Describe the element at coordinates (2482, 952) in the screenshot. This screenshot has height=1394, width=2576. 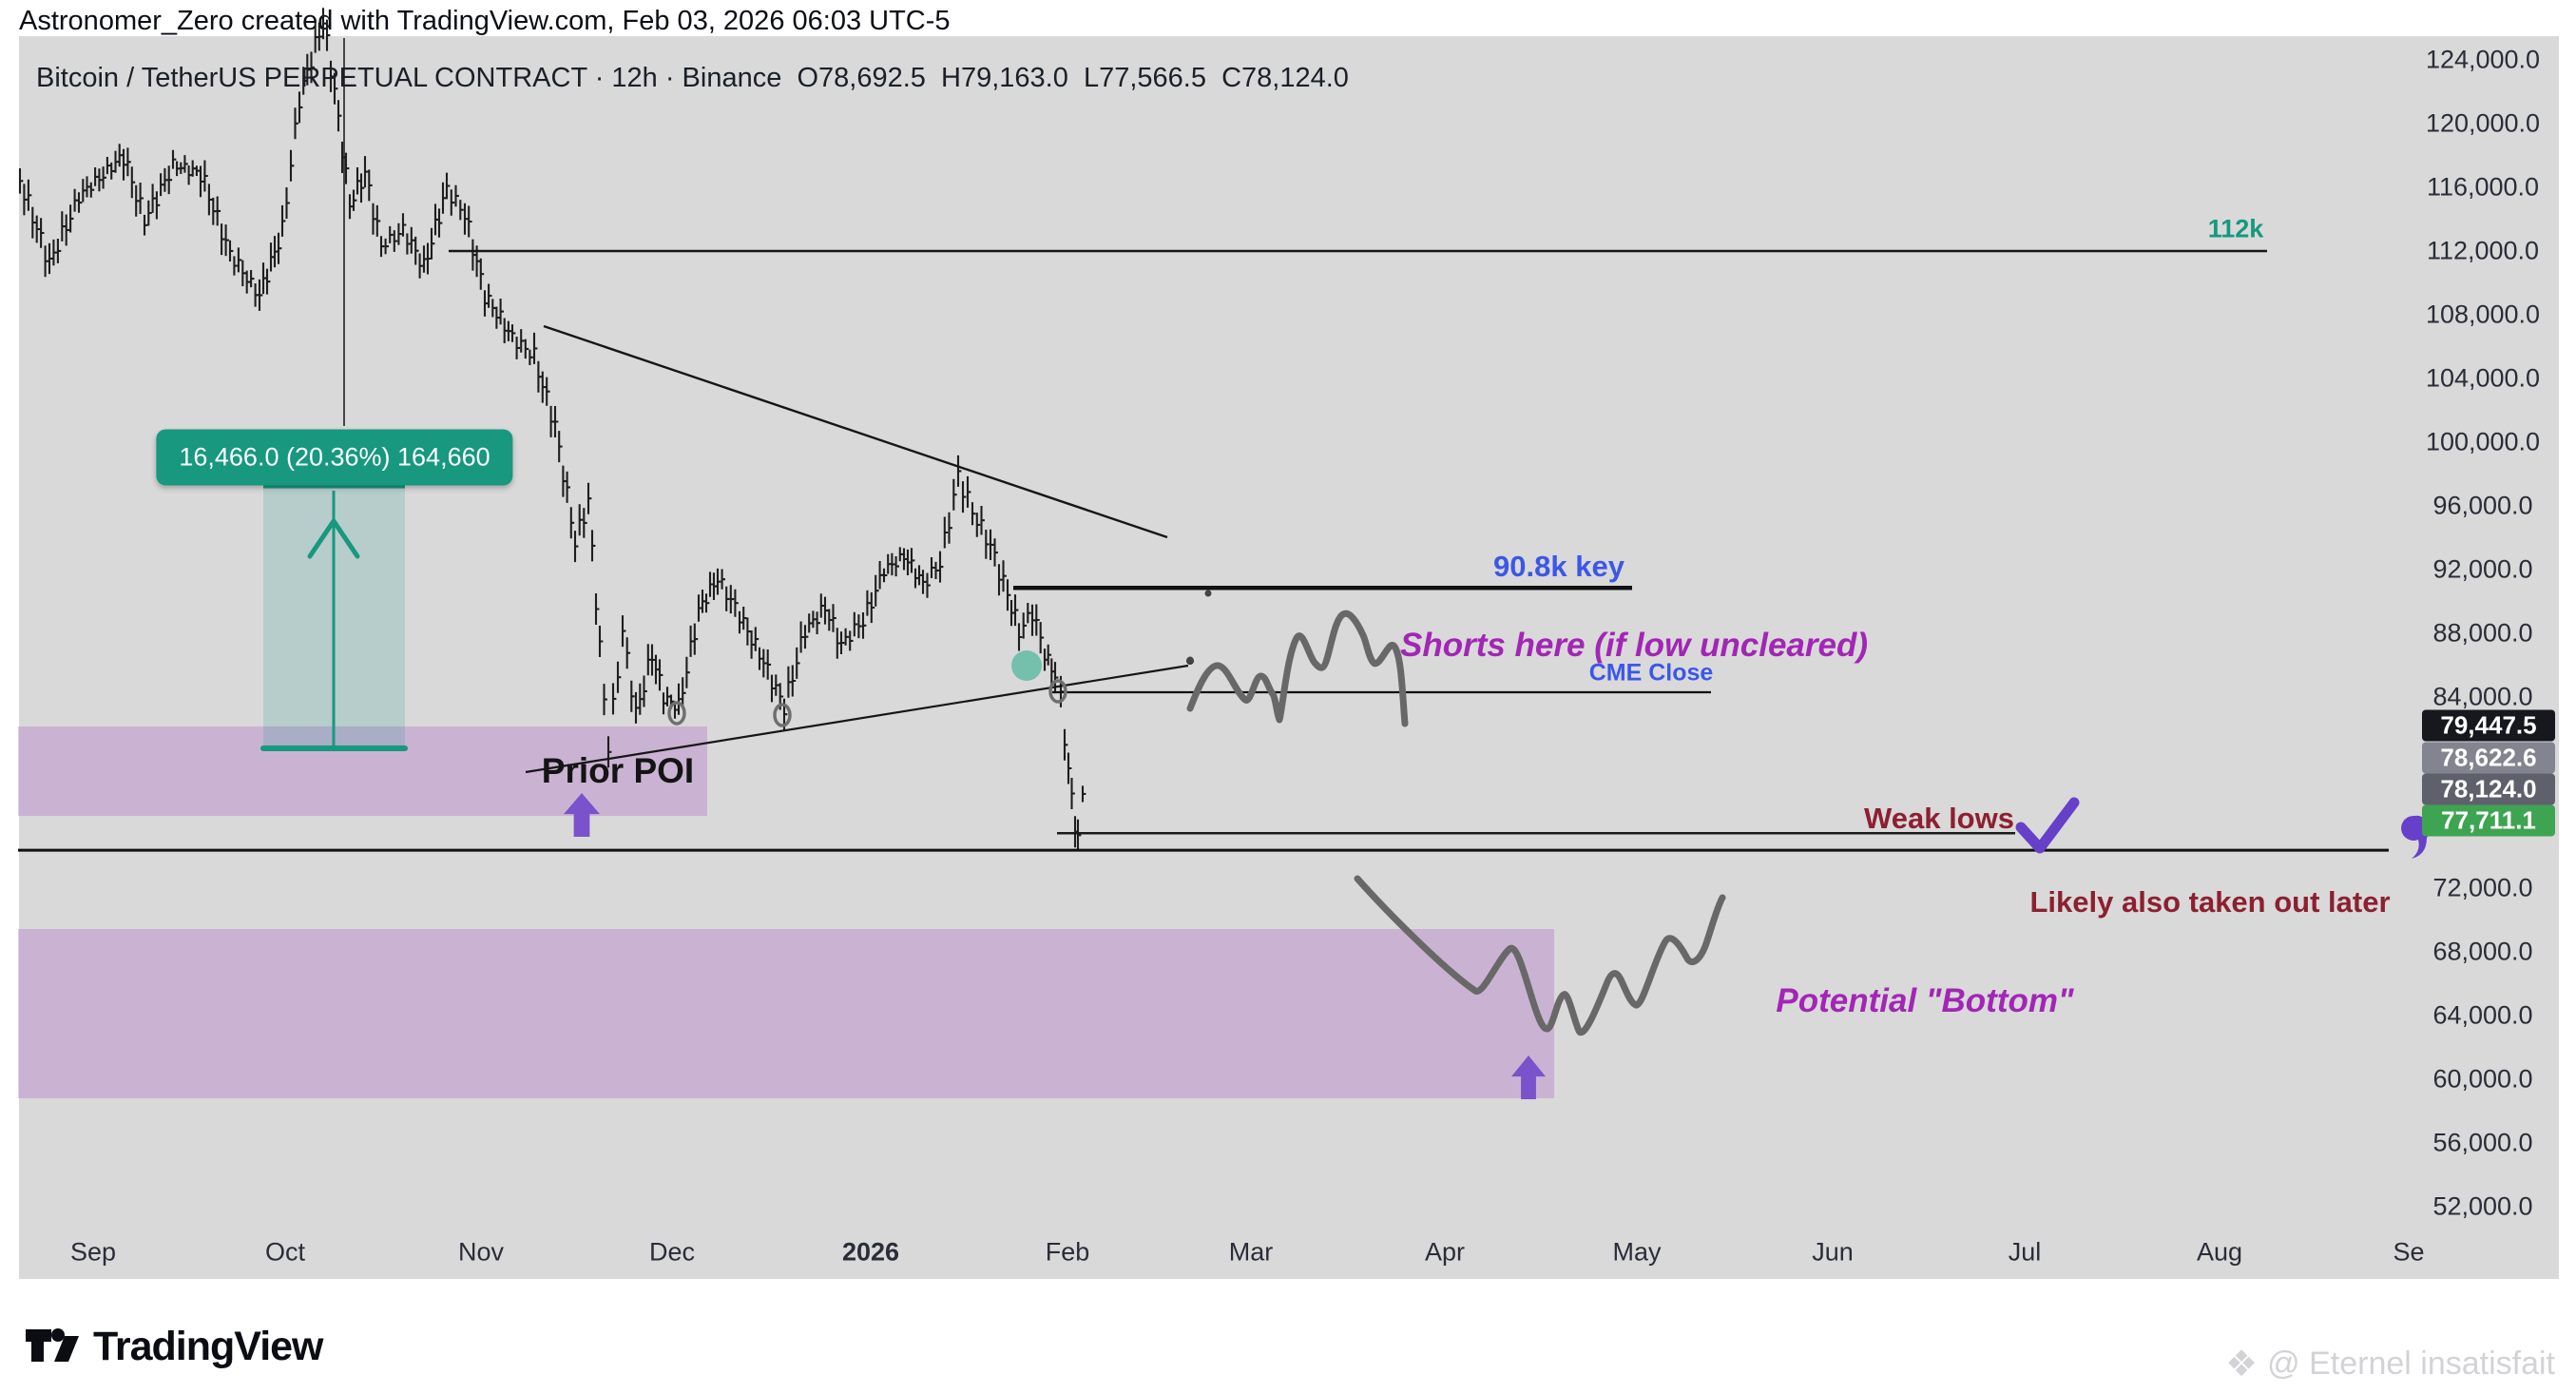
I see `price-tick-label: 68,000.0` at that location.